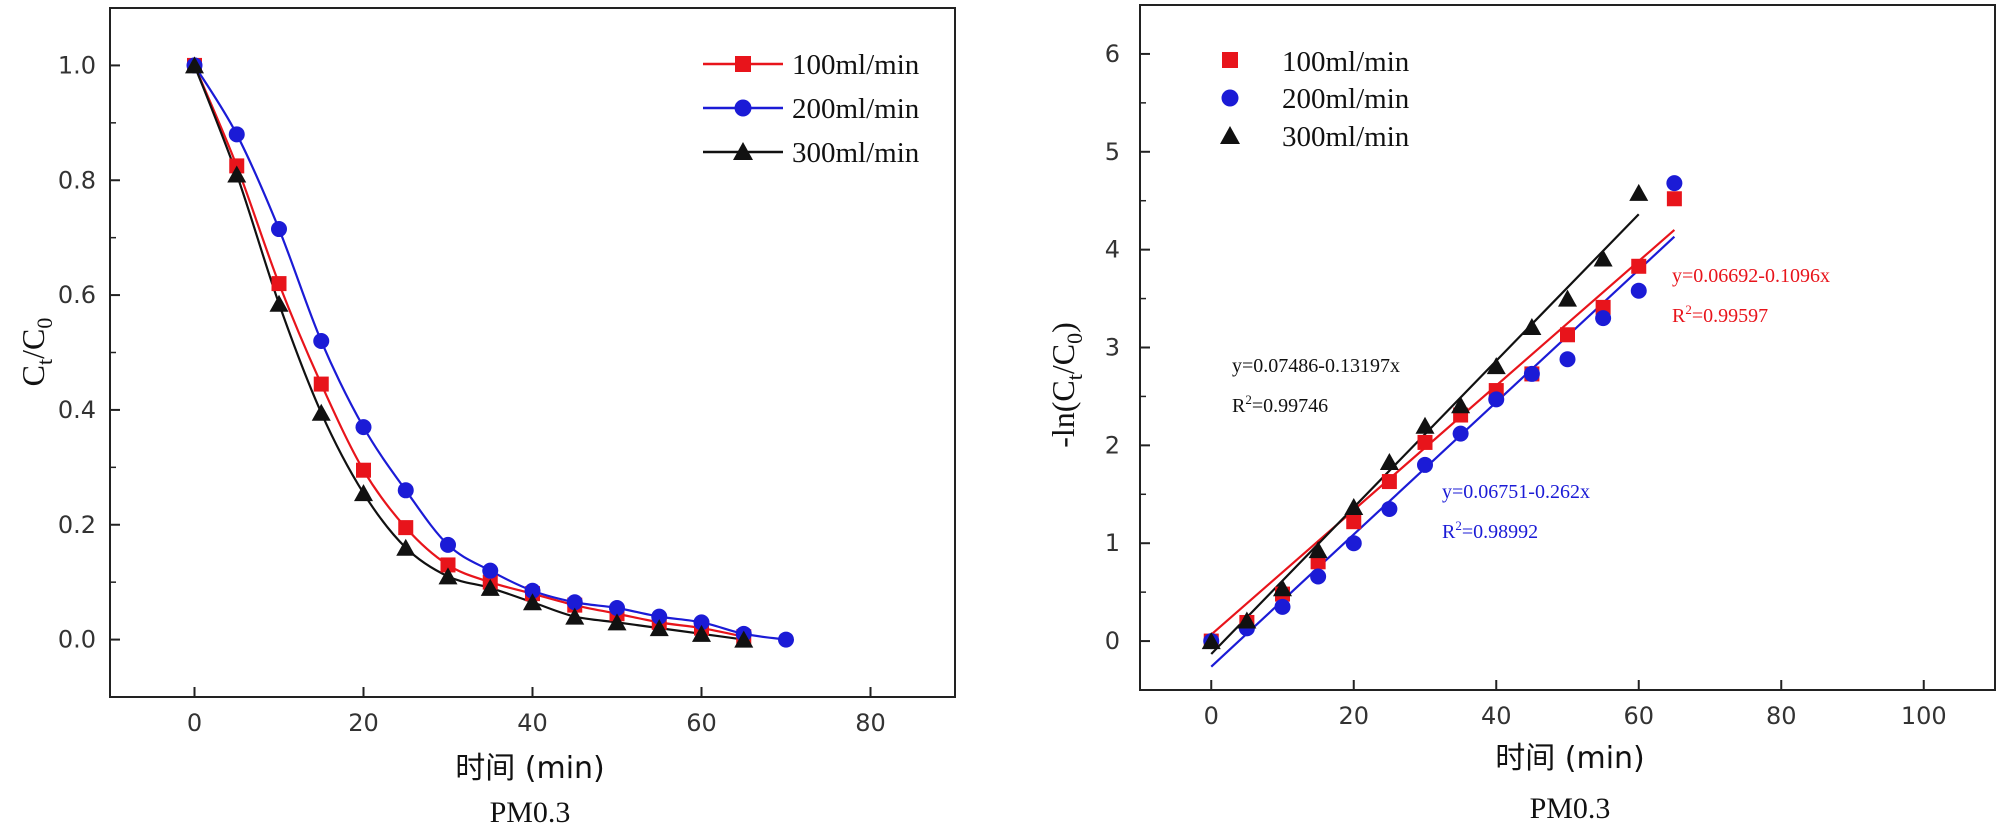 Image resolution: width=2000 pixels, height=828 pixels. Describe the element at coordinates (856, 65) in the screenshot. I see `left-legend-label-100: 100ml/min` at that location.